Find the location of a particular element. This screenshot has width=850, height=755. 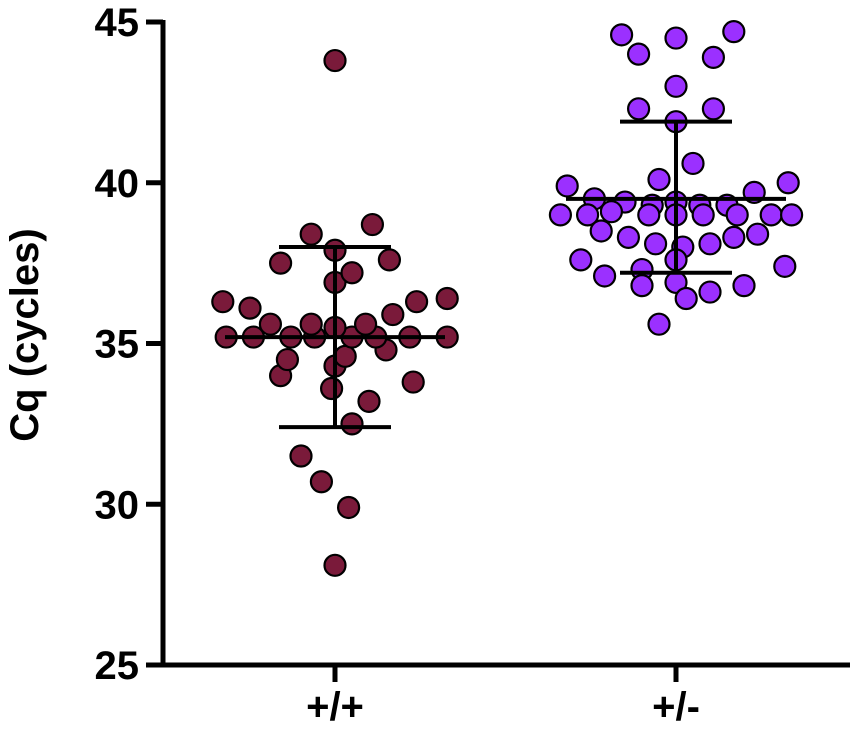

y-axis: 25 30 35 40 45 is located at coordinates (130, 344).